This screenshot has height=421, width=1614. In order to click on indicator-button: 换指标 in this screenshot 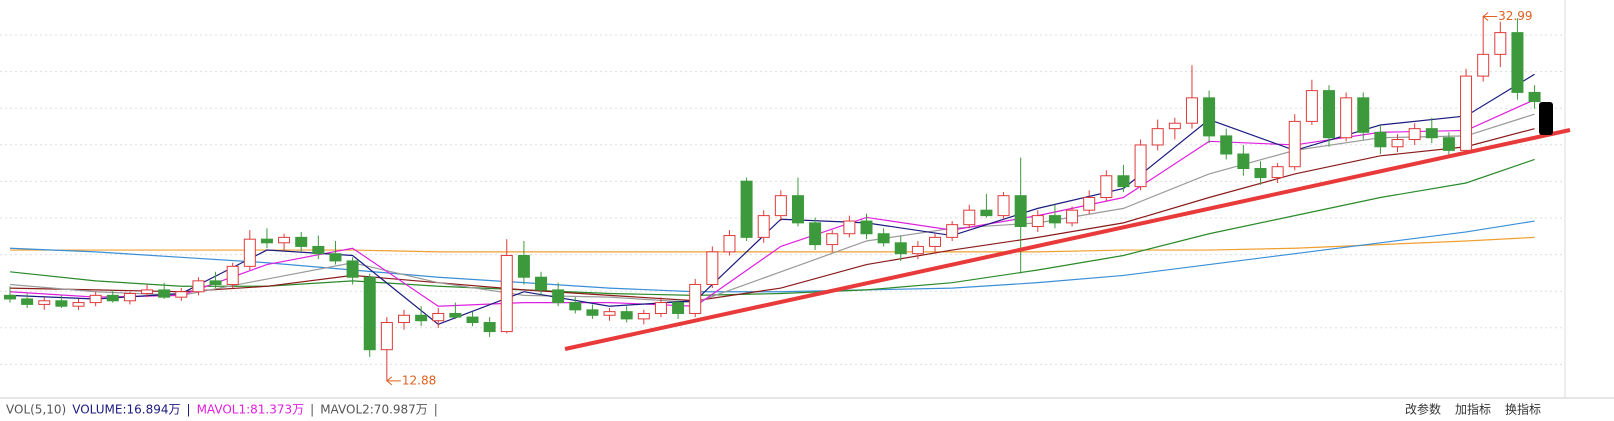, I will do `click(1523, 409)`.